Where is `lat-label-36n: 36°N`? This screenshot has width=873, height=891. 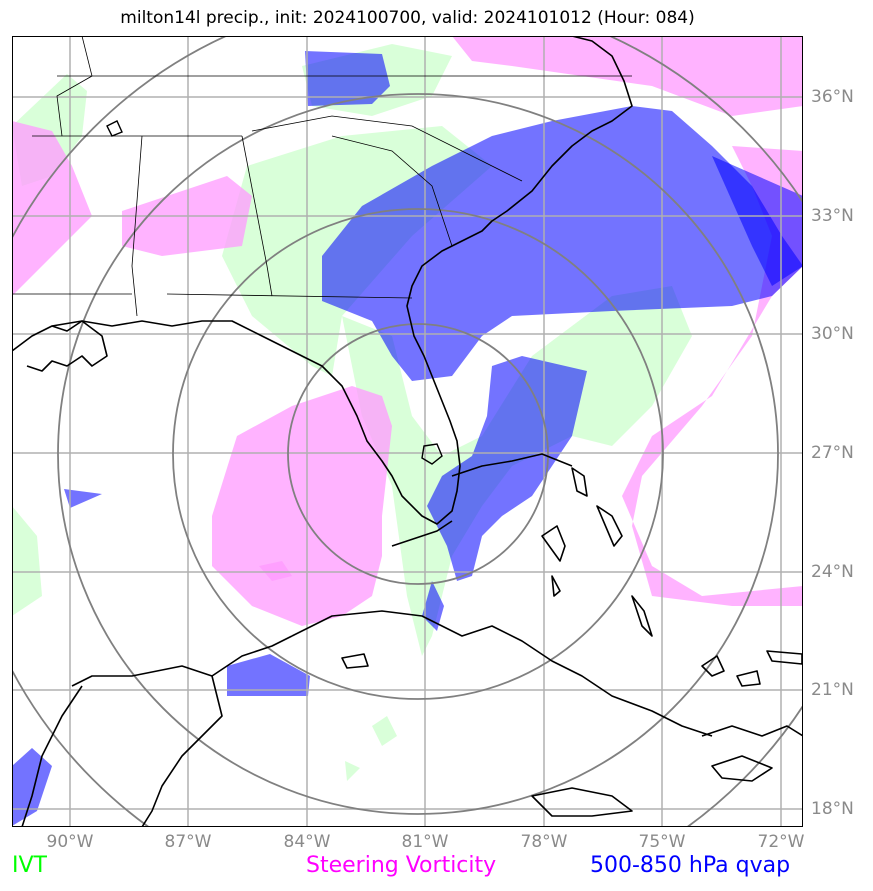 lat-label-36n: 36°N is located at coordinates (832, 97).